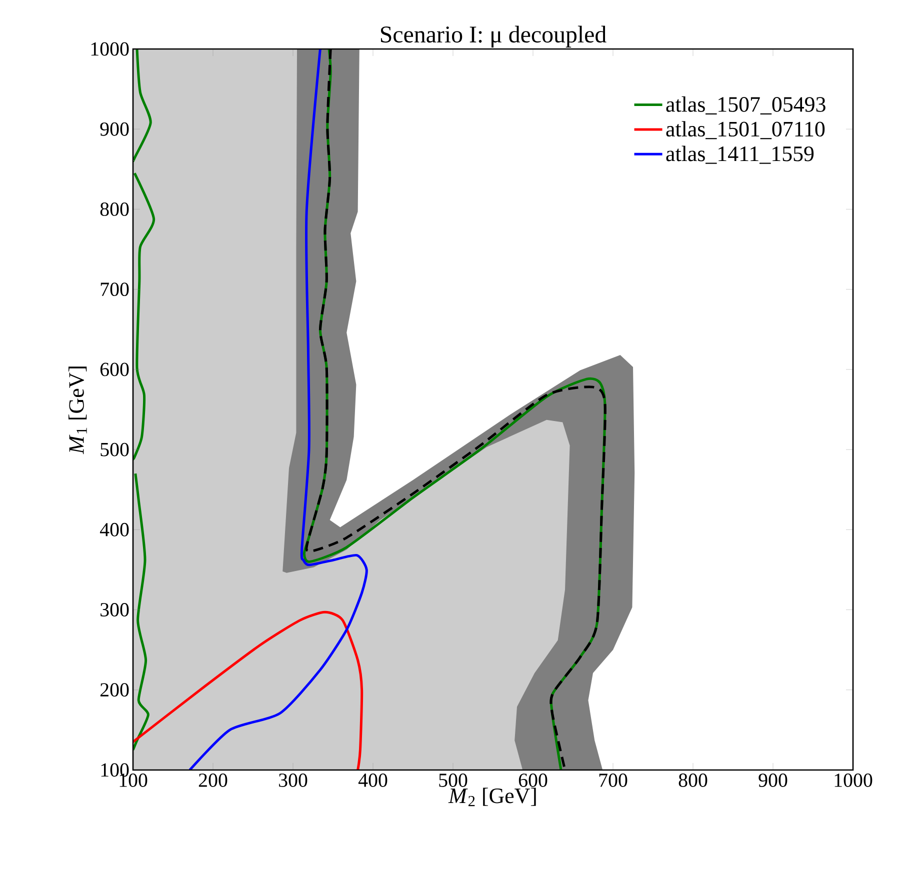 This screenshot has height=873, width=900. I want to click on chart-title: Scenario I: μ decoupled, so click(493, 37).